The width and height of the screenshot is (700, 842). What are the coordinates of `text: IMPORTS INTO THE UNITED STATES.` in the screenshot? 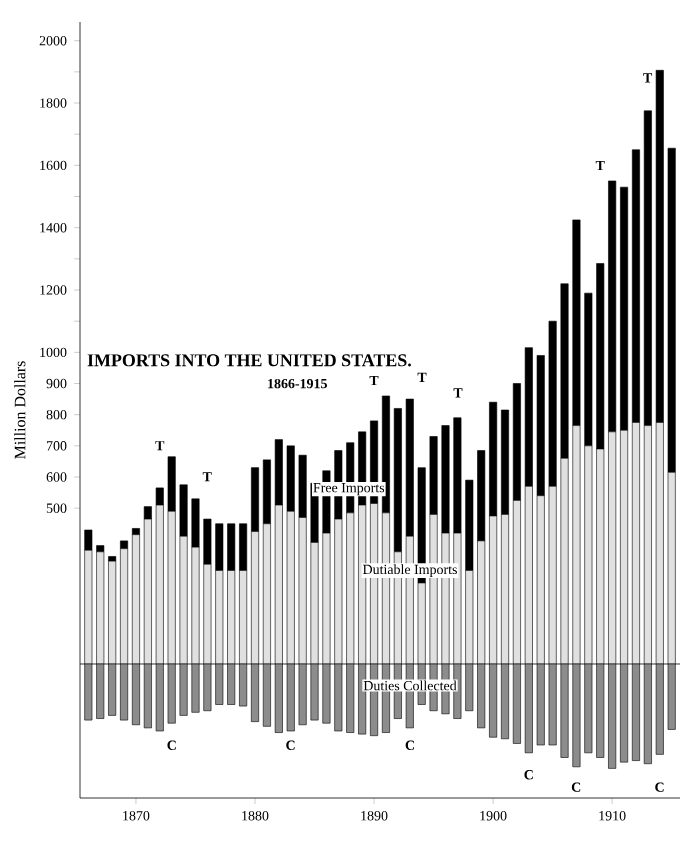 It's located at (249, 360).